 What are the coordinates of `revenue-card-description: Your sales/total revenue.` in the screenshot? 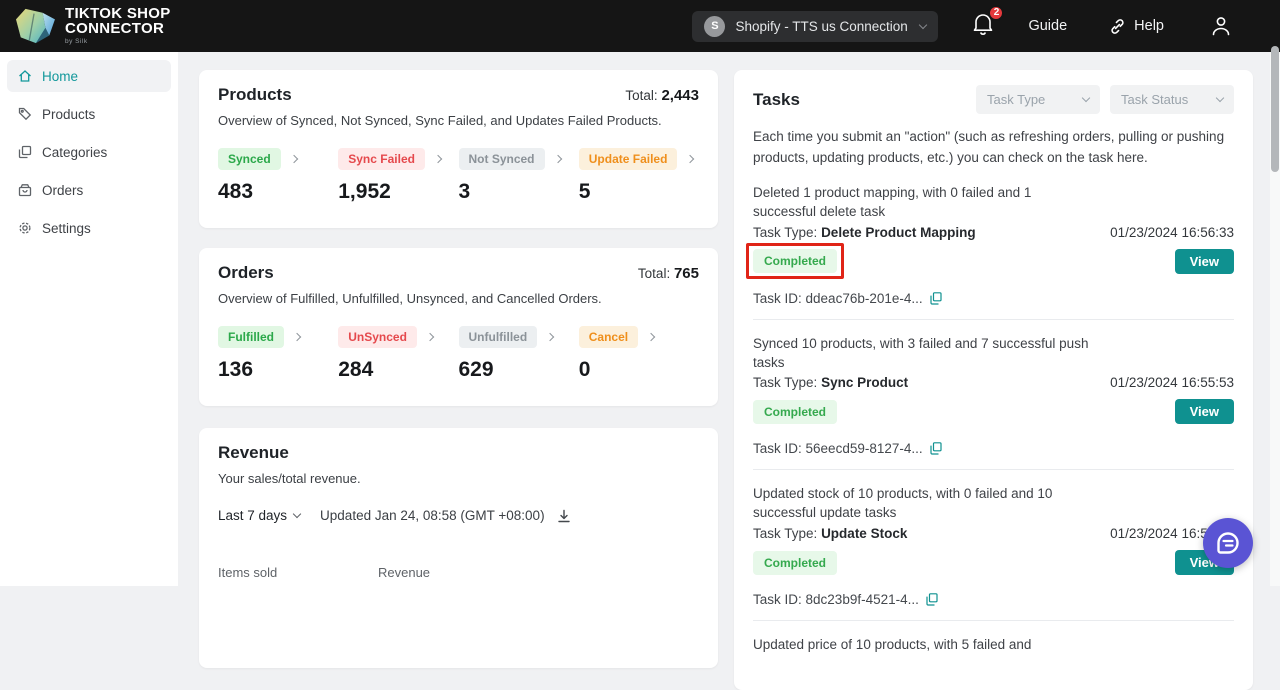 It's located at (458, 478).